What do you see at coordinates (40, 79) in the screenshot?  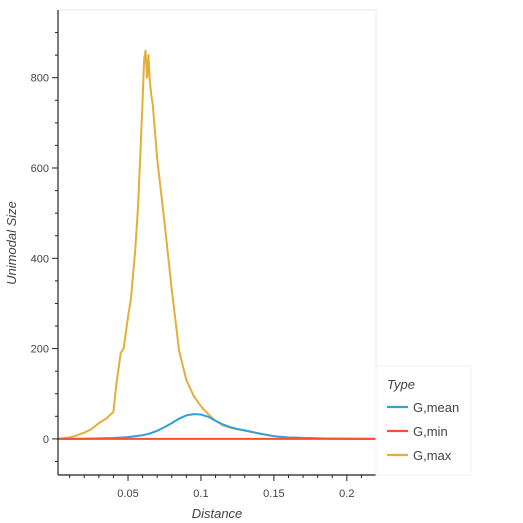 I see `y-tick-label: 800` at bounding box center [40, 79].